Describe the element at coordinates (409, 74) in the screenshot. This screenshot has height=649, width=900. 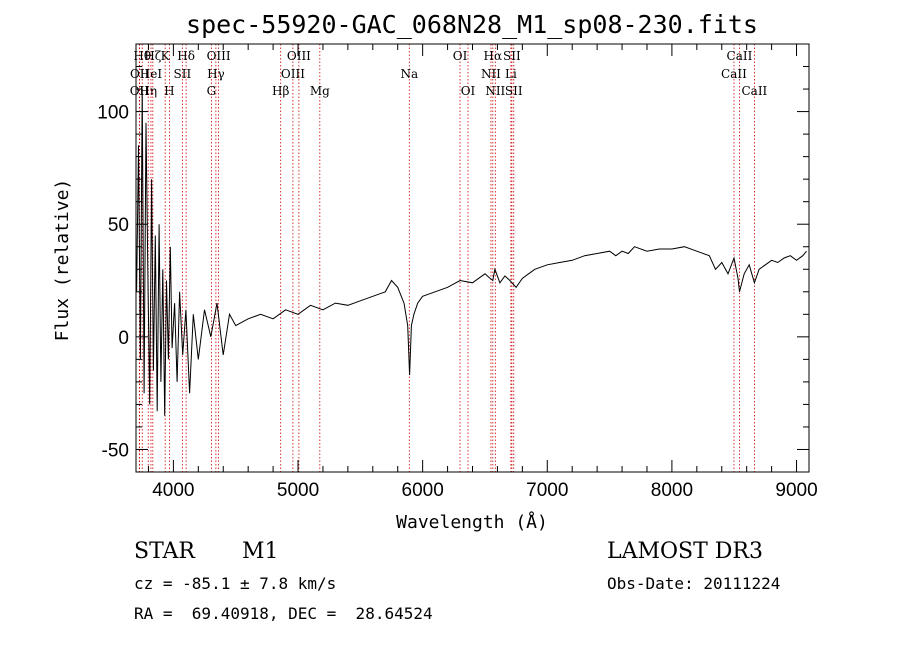
I see `line-marker-label: Na` at that location.